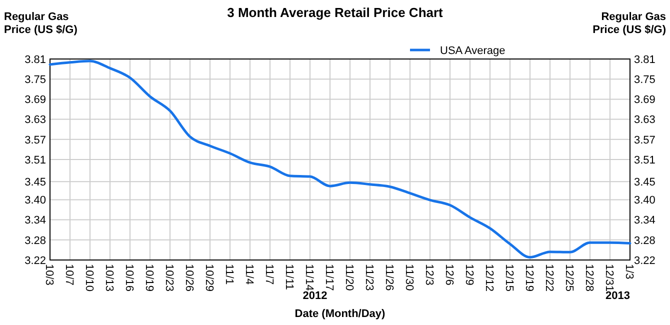 The height and width of the screenshot is (325, 670). I want to click on y2-axis-title: Regular Gas Price (US $/G), so click(629, 23).